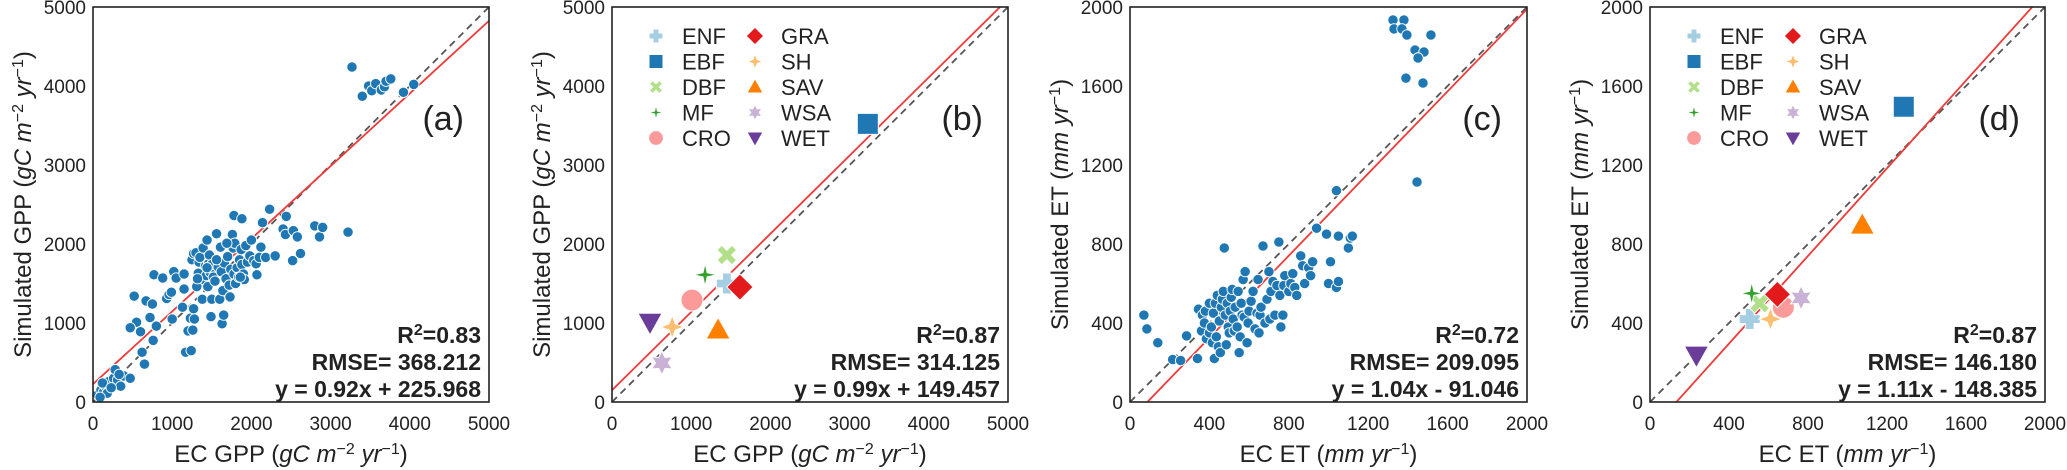 This screenshot has width=2067, height=470. Describe the element at coordinates (1825, 36) in the screenshot. I see `legend-item-gra: GRA` at that location.